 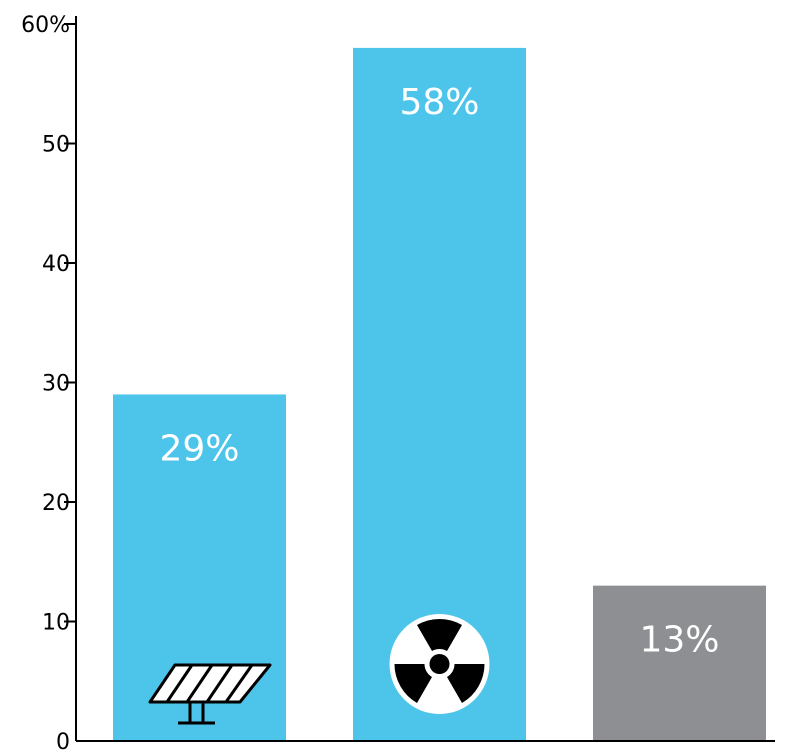 I want to click on y-tick-label: 60%, so click(x=45, y=25).